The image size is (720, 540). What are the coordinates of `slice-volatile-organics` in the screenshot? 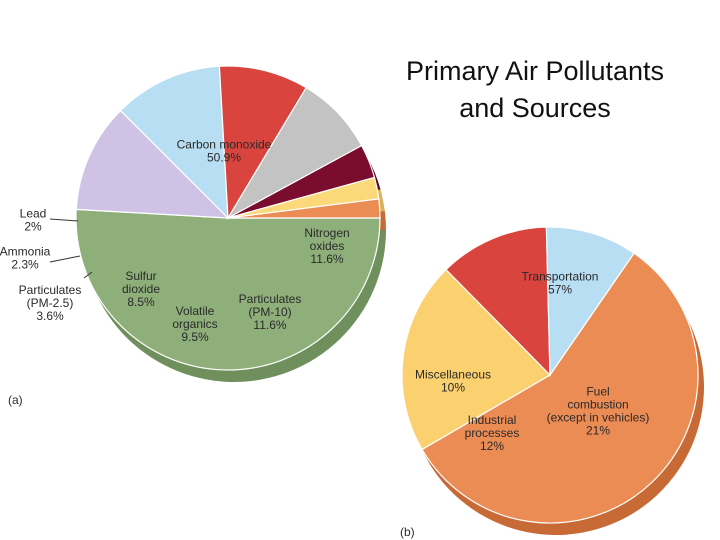 It's located at (263, 142).